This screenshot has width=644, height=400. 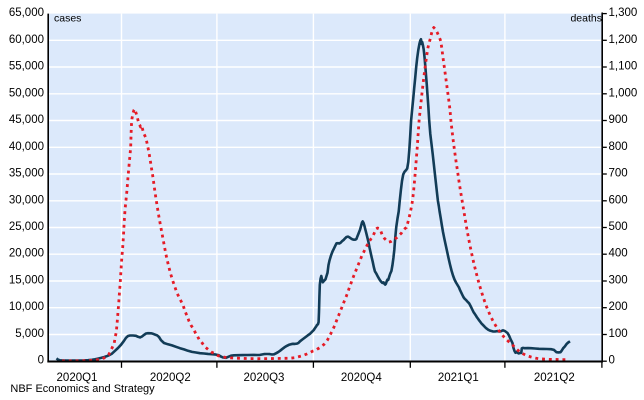 What do you see at coordinates (618, 281) in the screenshot?
I see `svg-text: 300` at bounding box center [618, 281].